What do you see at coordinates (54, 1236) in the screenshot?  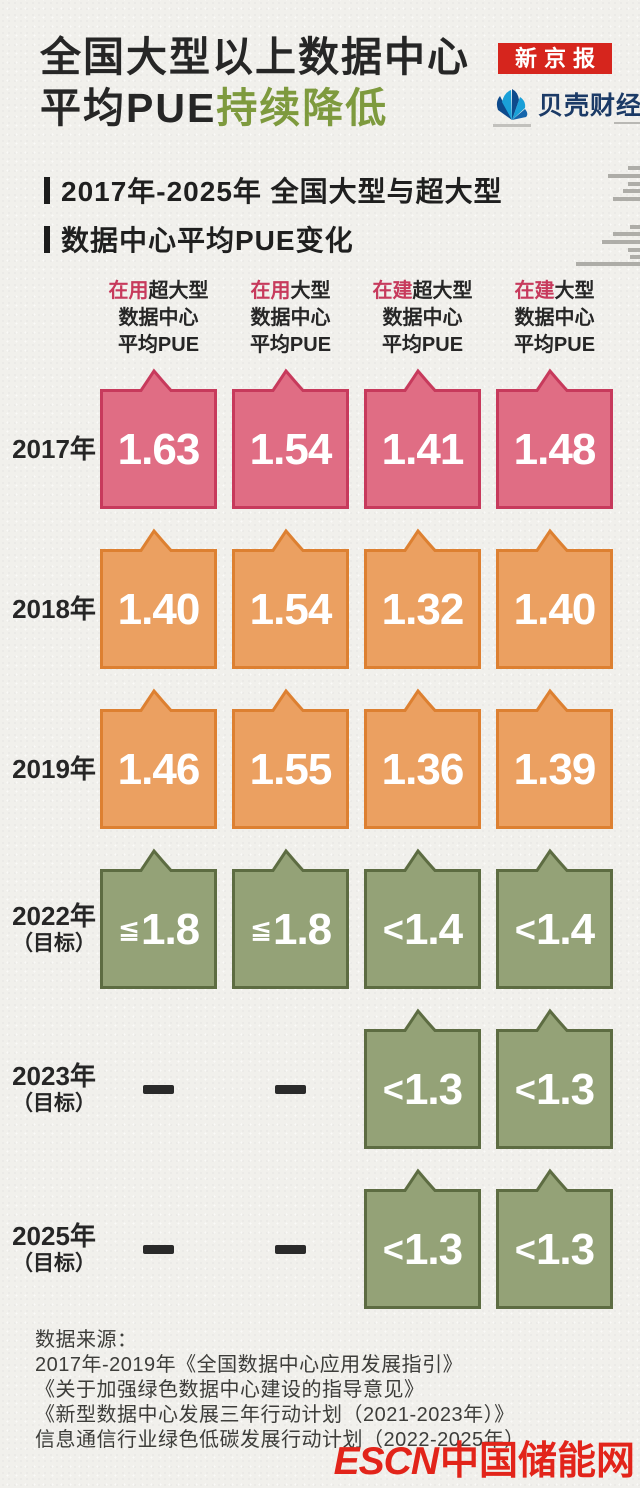 I see `row-year: 2025年` at bounding box center [54, 1236].